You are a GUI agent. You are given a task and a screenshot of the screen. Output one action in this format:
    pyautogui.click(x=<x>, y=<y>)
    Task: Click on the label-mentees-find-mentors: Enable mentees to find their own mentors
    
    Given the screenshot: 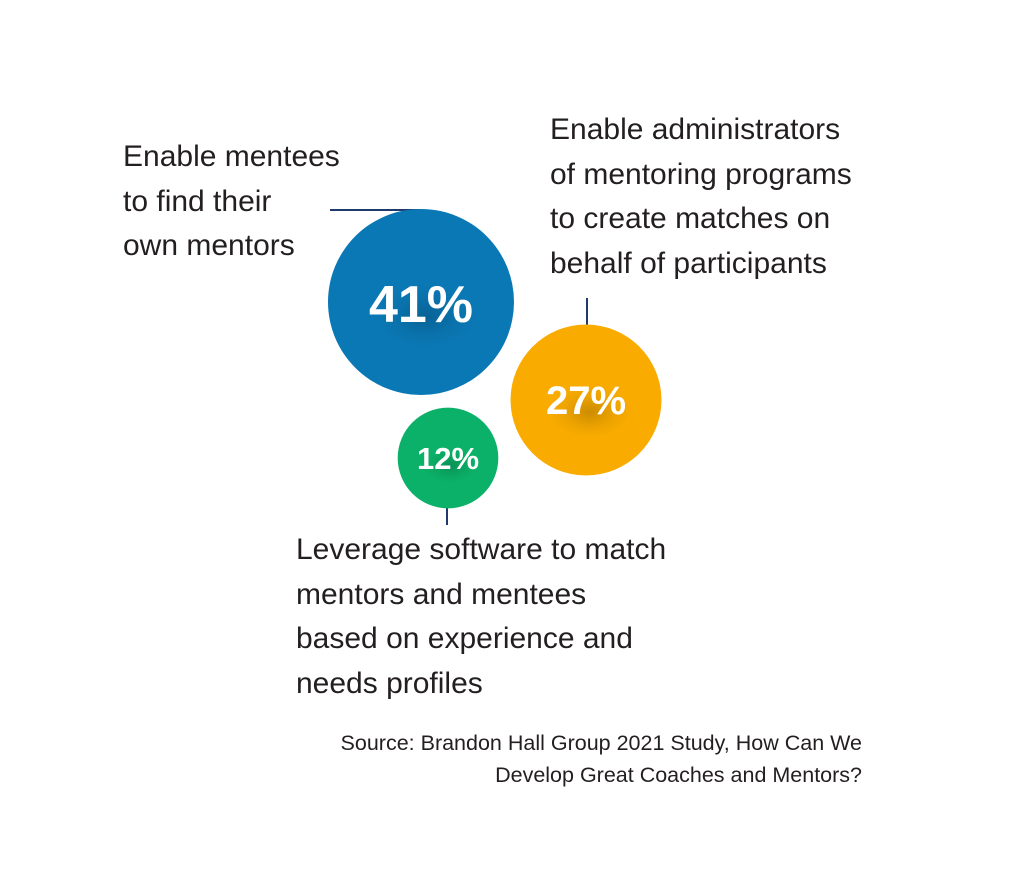 What is the action you would take?
    pyautogui.click(x=231, y=201)
    